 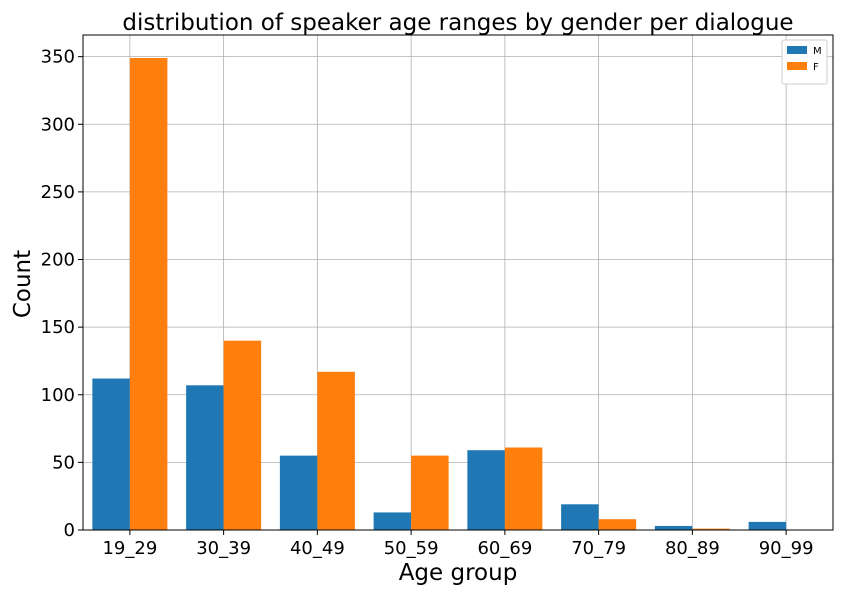 I want to click on x-tick-label: 70_79, so click(x=598, y=548).